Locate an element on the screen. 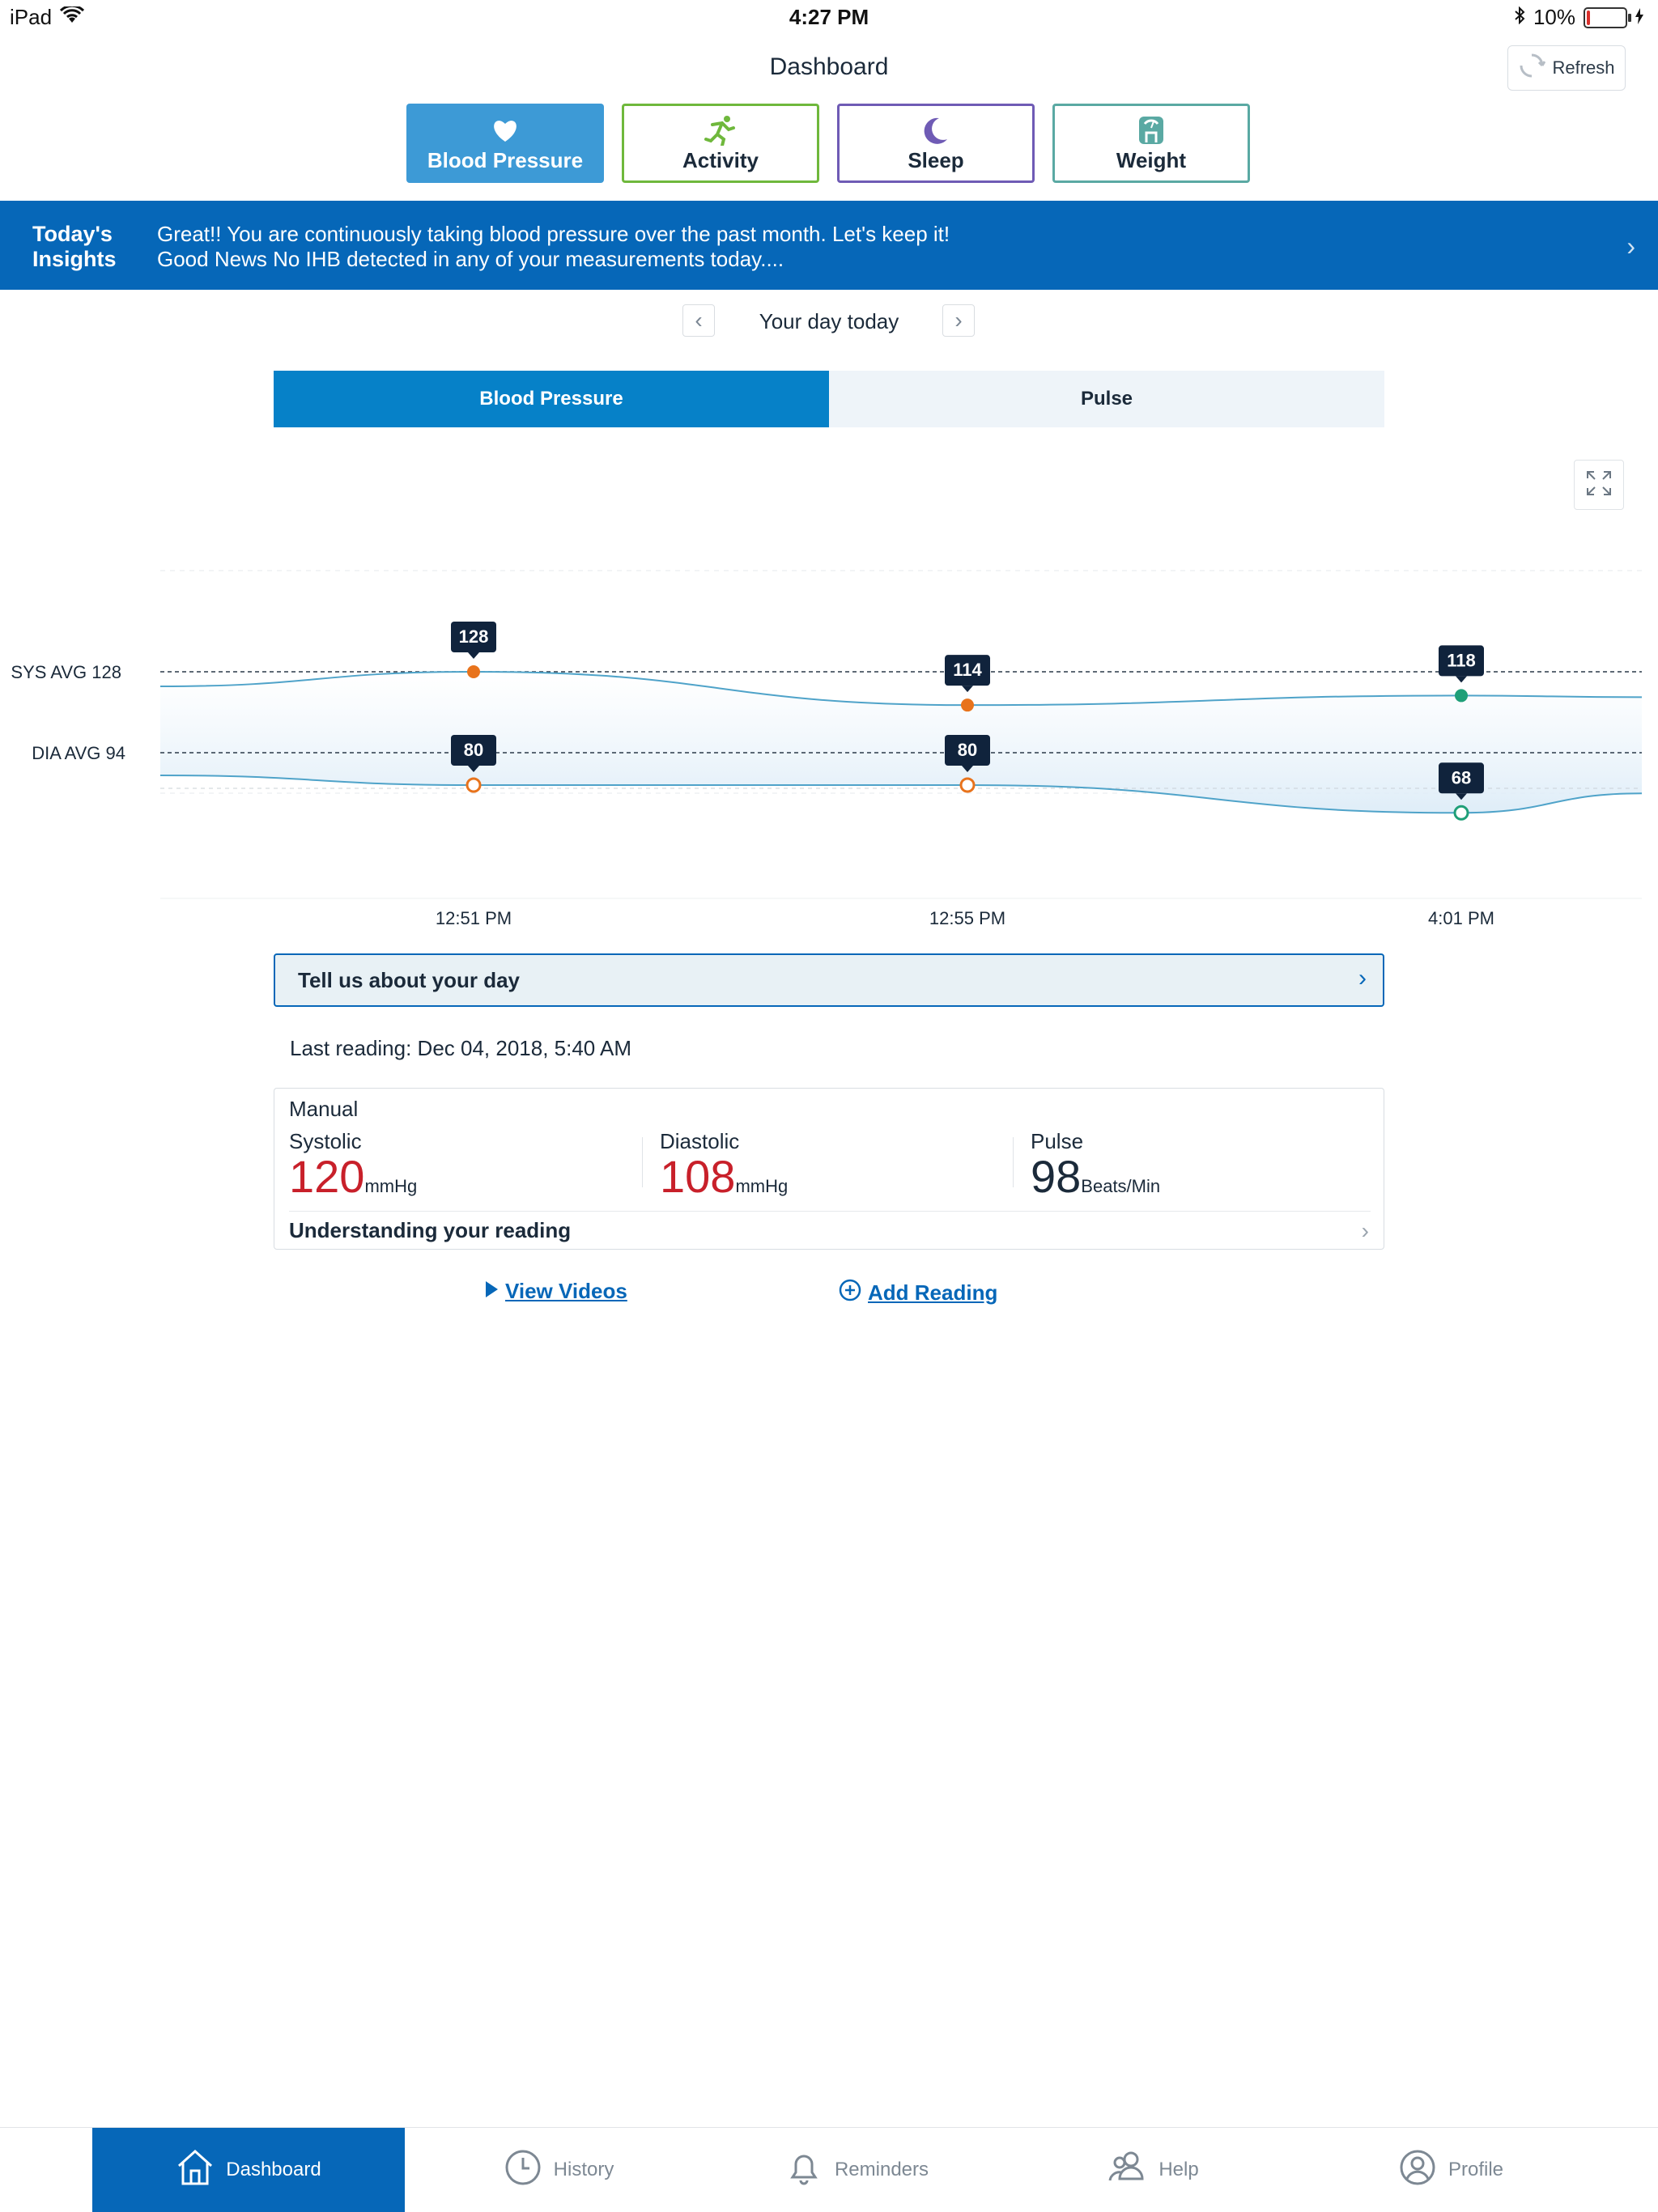 This screenshot has width=1658, height=2212. tab-help: Help is located at coordinates (1153, 2170).